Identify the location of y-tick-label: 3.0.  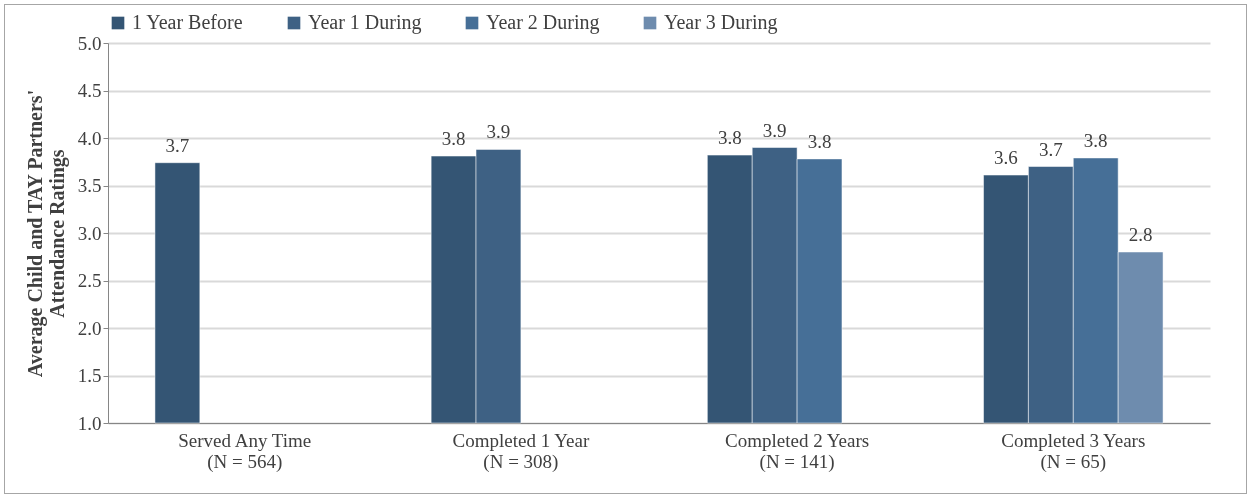
(89, 233).